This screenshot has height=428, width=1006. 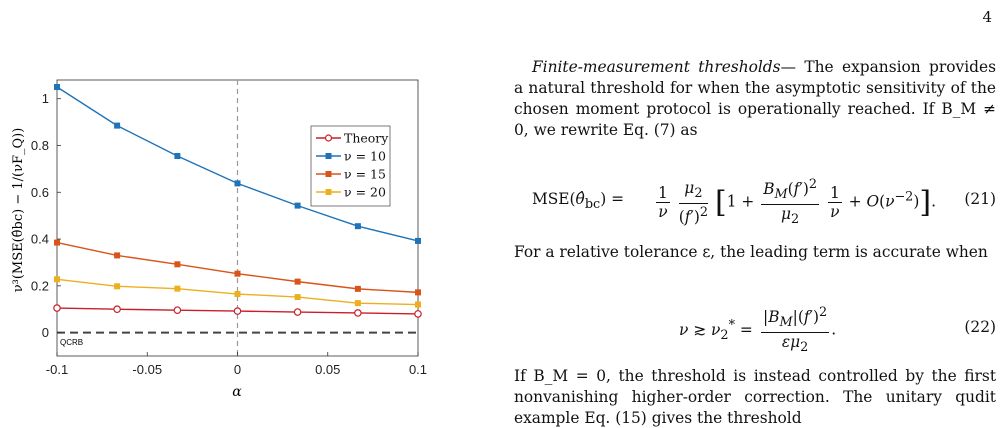 What do you see at coordinates (57, 369) in the screenshot?
I see `x-tick-label: -0.1` at bounding box center [57, 369].